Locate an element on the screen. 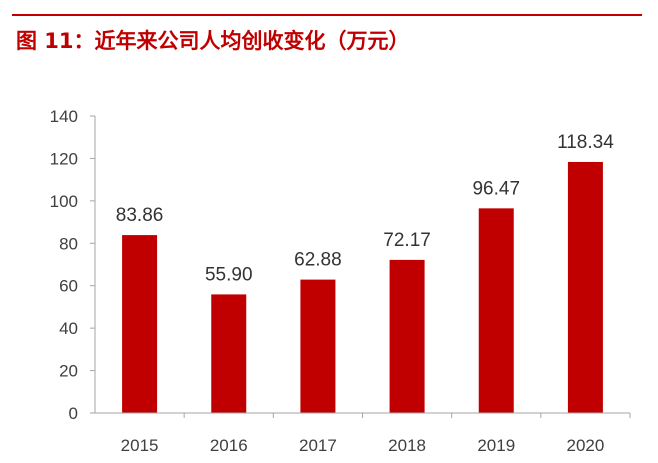 The height and width of the screenshot is (463, 658). bar-2016 is located at coordinates (229, 353).